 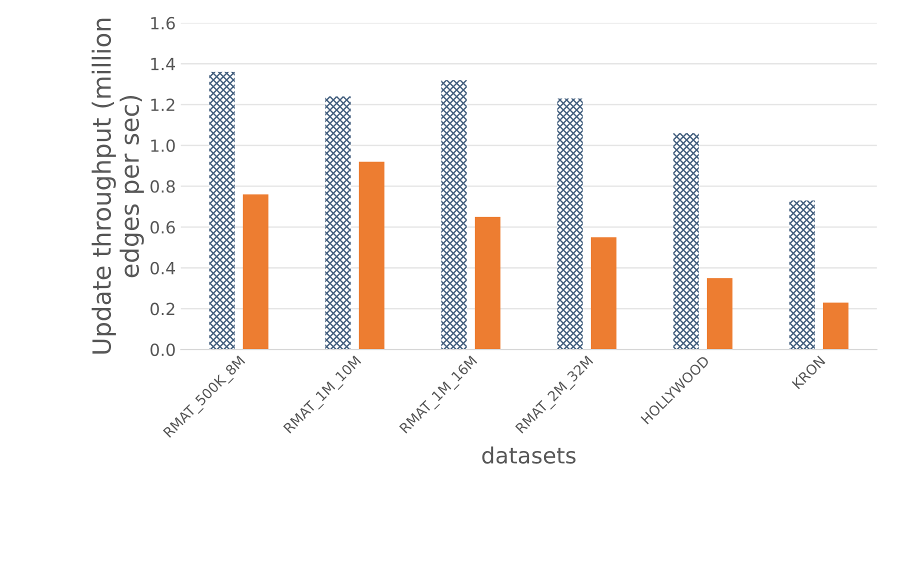 I want to click on y-tick-label: 0.2, so click(x=162, y=309).